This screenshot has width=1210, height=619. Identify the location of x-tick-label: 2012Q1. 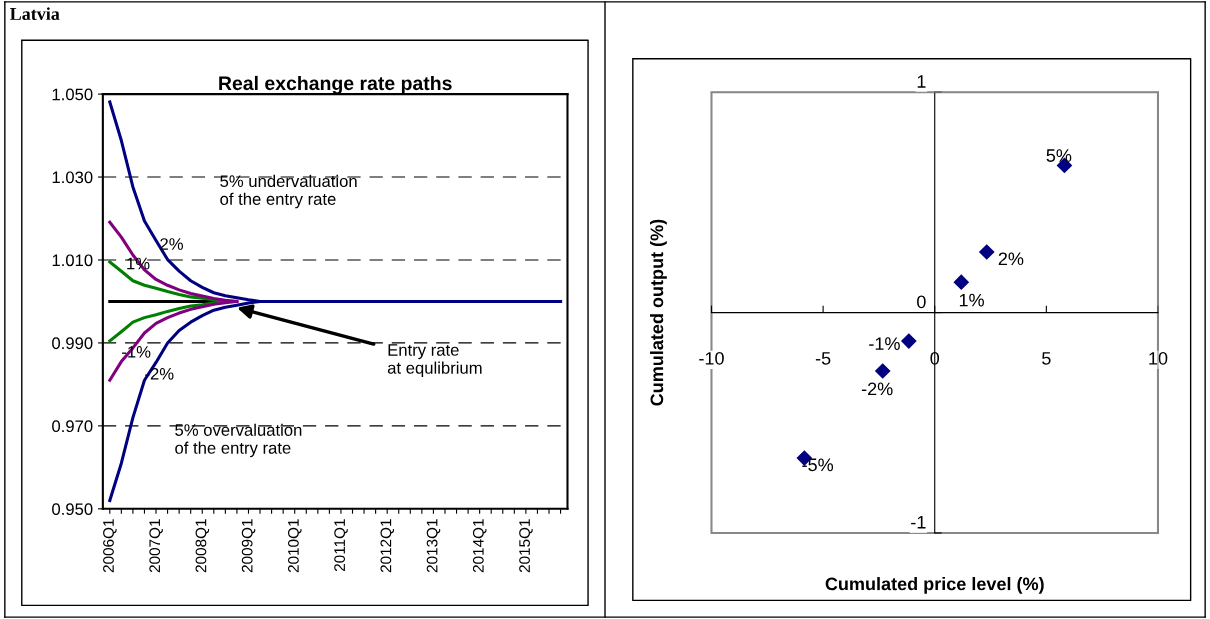
(387, 546).